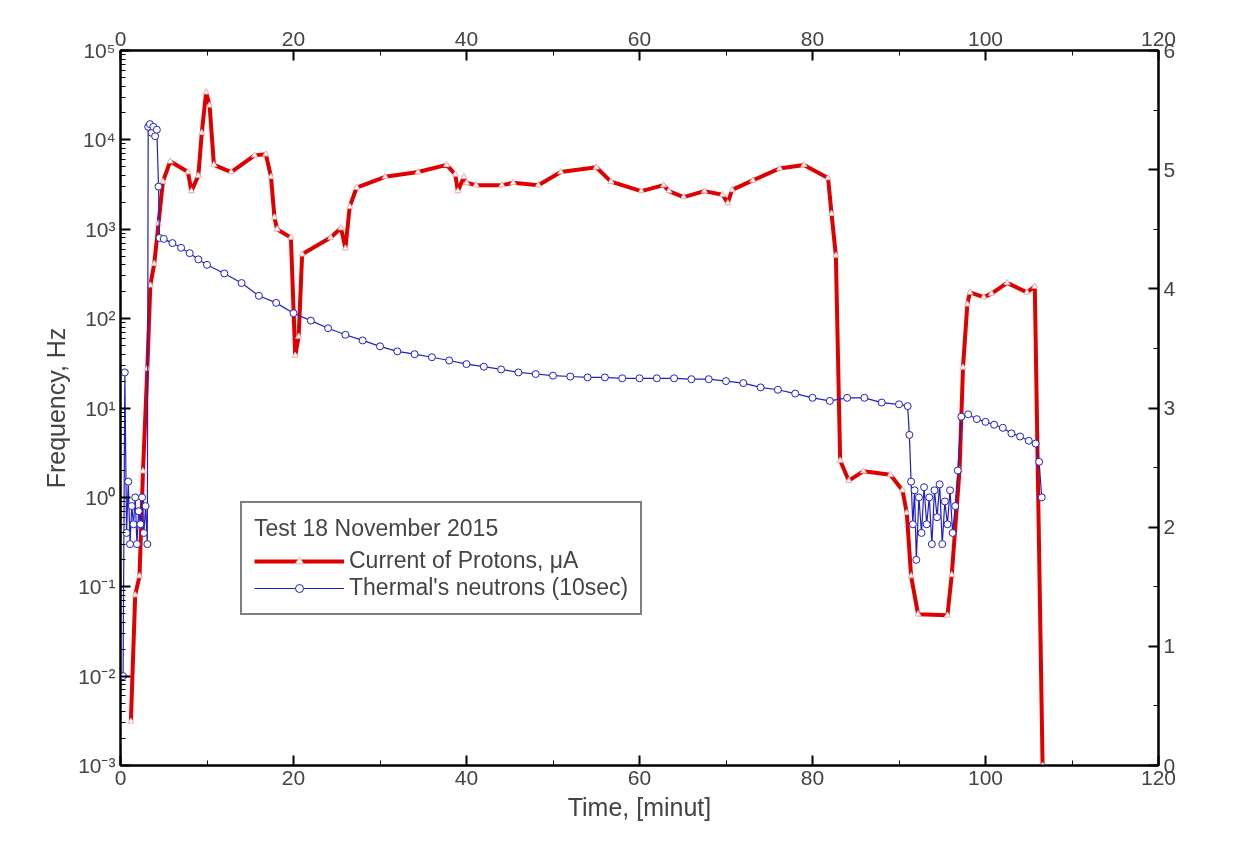  What do you see at coordinates (99, 140) in the screenshot?
I see `y-tick-label: 10⁴` at bounding box center [99, 140].